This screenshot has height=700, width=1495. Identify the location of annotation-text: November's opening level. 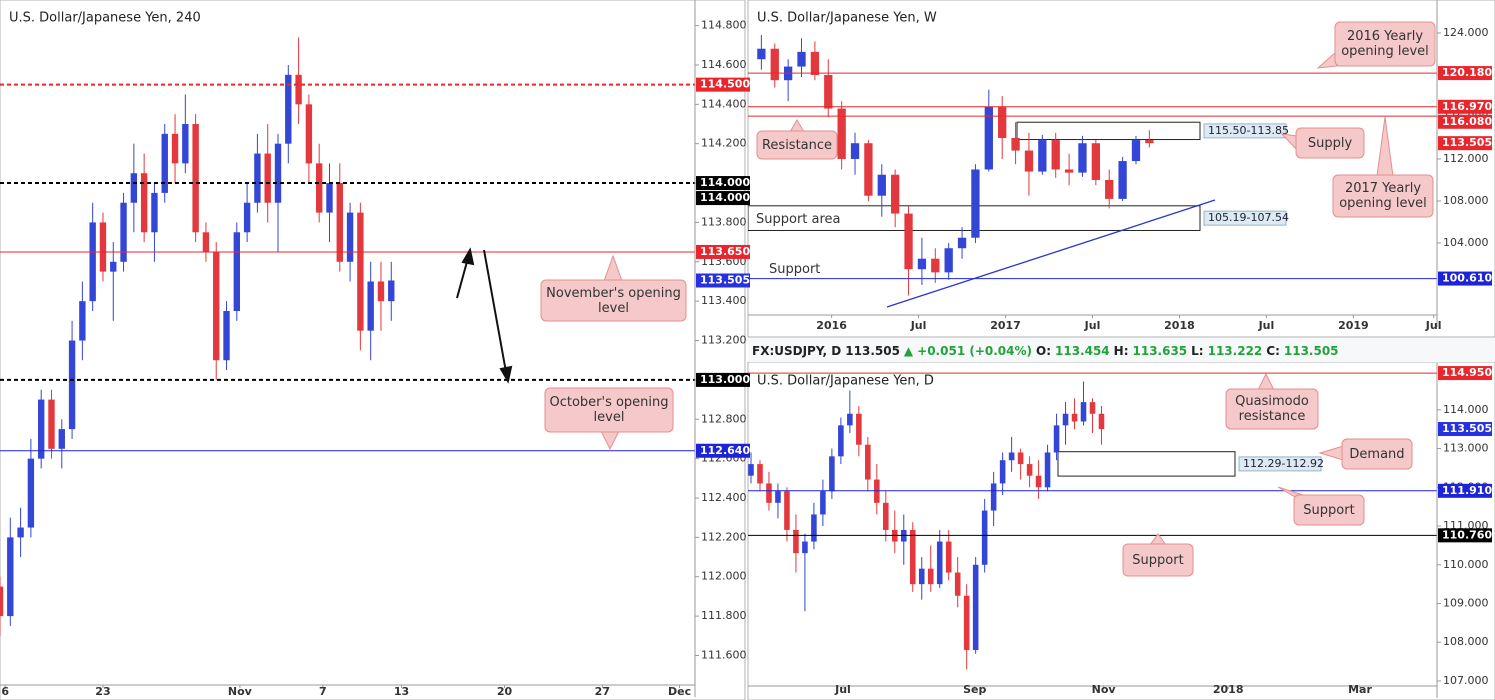
(613, 300).